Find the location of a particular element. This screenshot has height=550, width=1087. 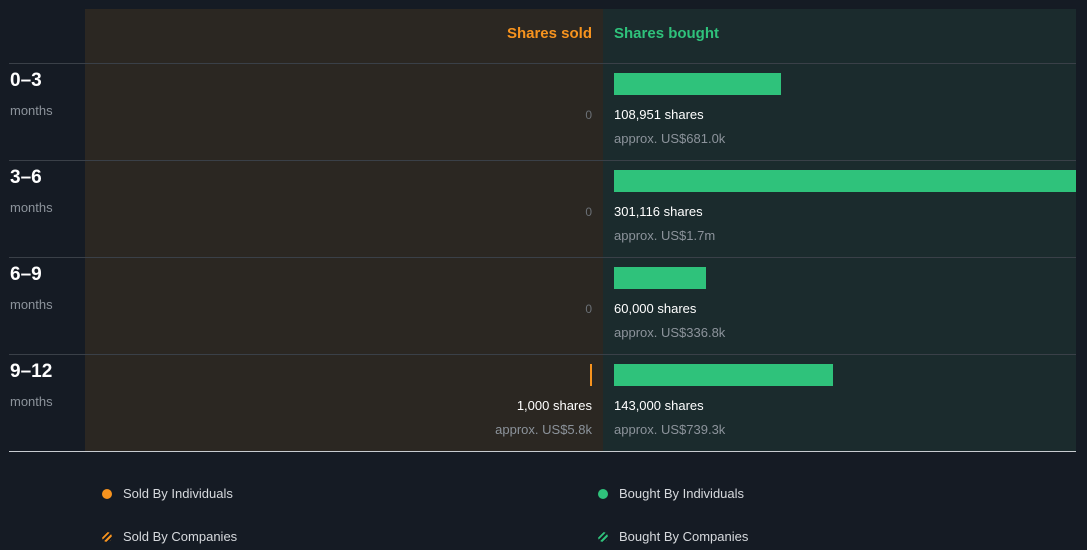

period-label: 3–6 is located at coordinates (26, 177).